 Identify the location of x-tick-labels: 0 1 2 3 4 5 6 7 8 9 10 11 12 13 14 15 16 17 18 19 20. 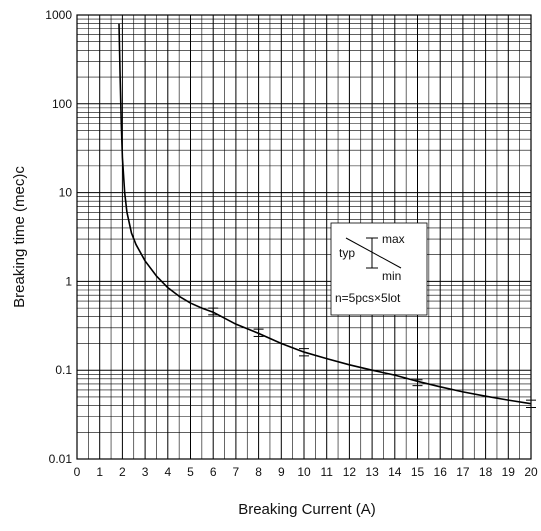
(306, 472).